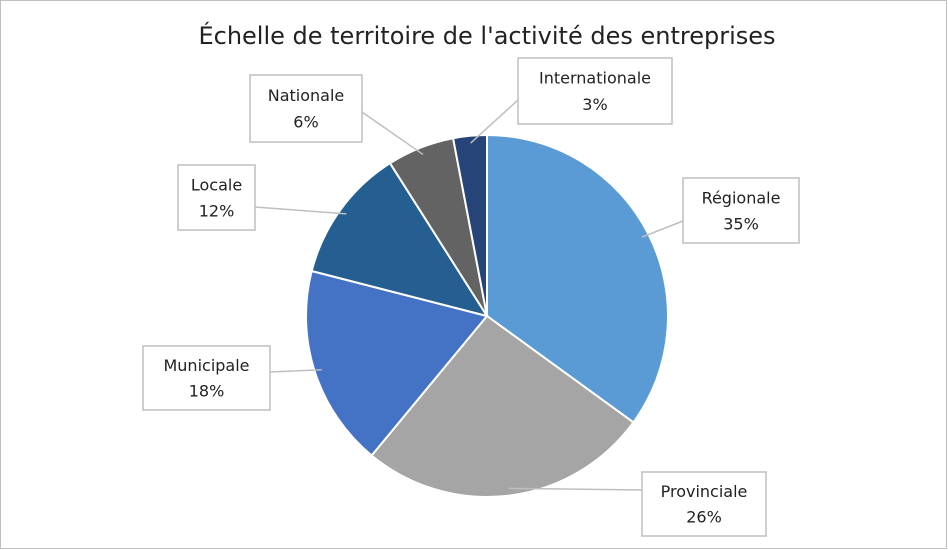 This screenshot has width=948, height=550. I want to click on data-label-name: Provinciale, so click(704, 491).